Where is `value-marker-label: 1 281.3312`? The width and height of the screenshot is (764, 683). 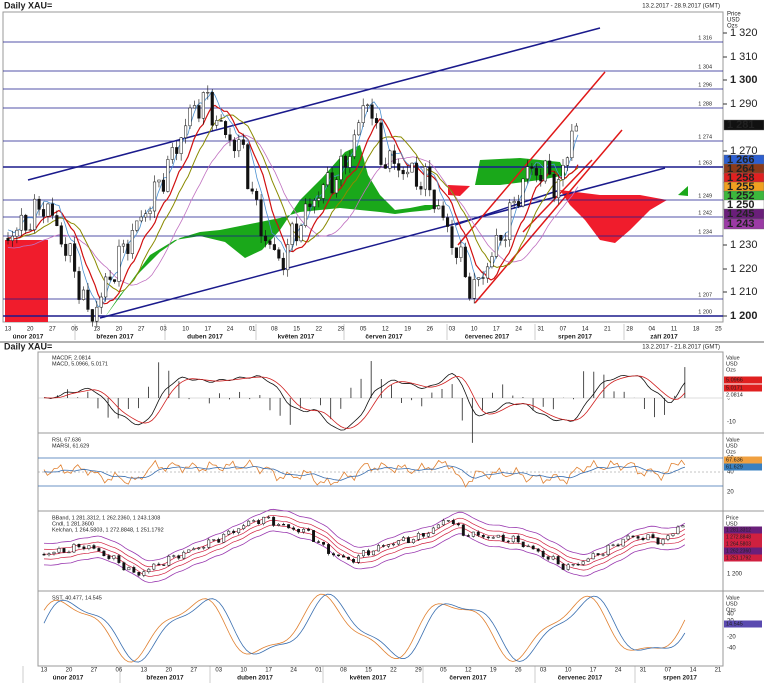
value-marker-label: 1 281.3312 is located at coordinates (738, 530).